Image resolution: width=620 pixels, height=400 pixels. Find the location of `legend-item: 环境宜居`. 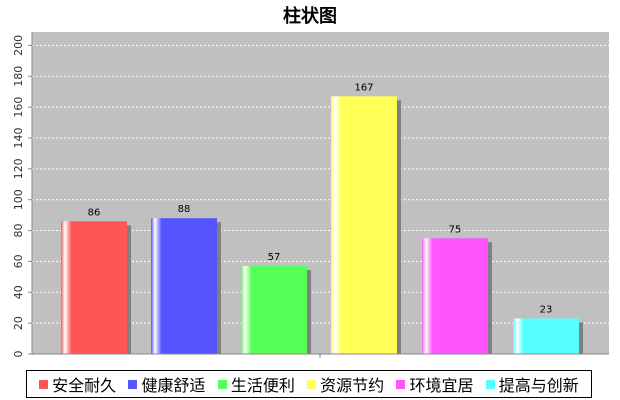

legend-item: 环境宜居 is located at coordinates (434, 384).